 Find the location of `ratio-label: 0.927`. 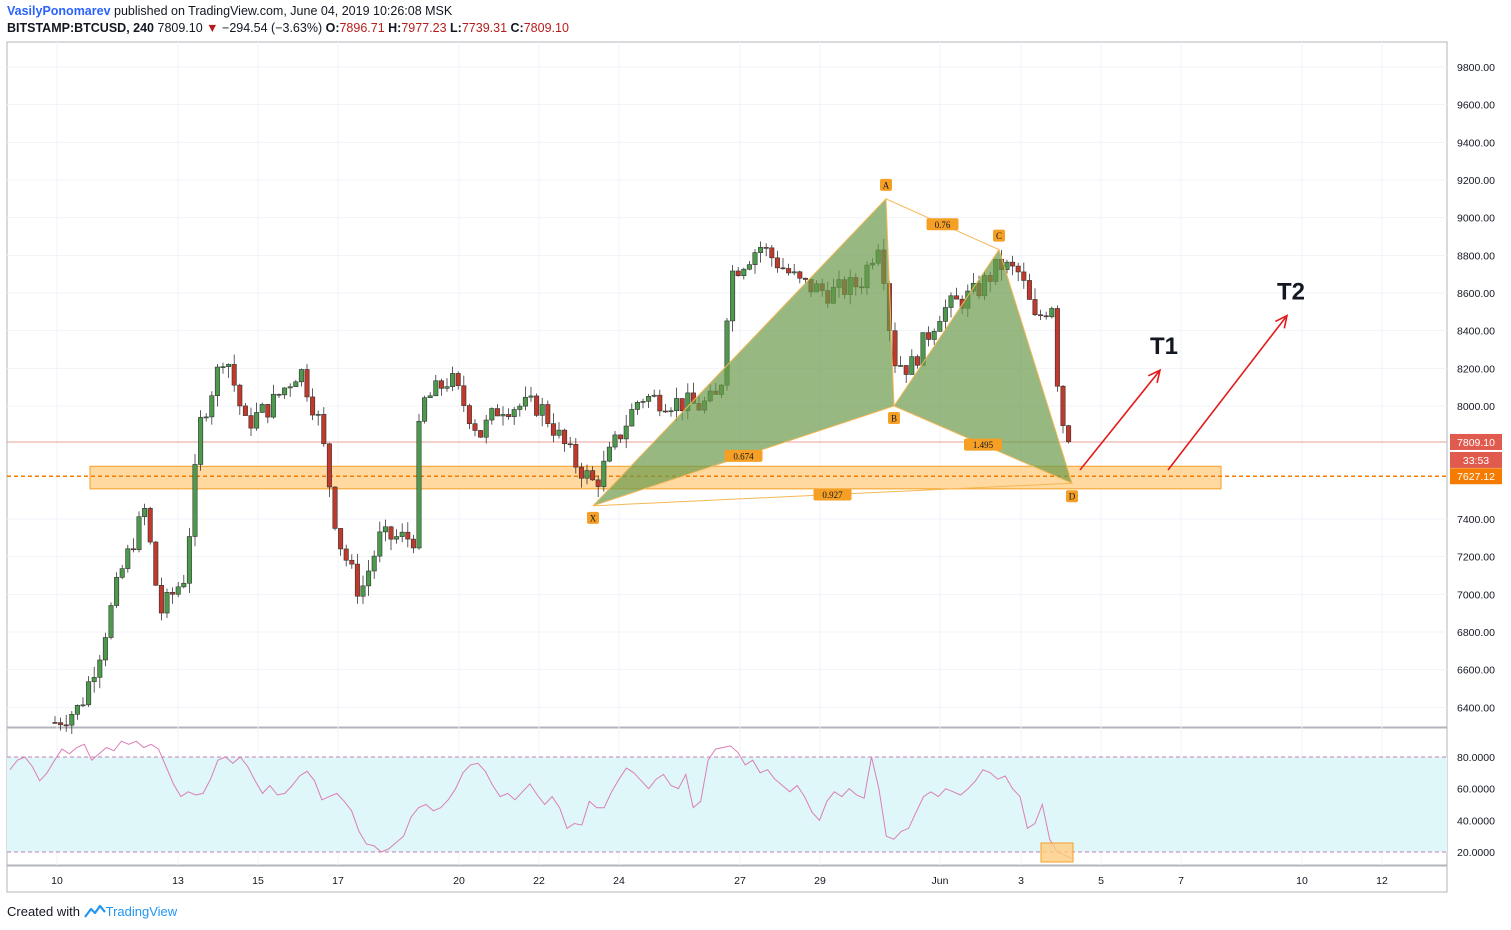

ratio-label: 0.927 is located at coordinates (832, 495).